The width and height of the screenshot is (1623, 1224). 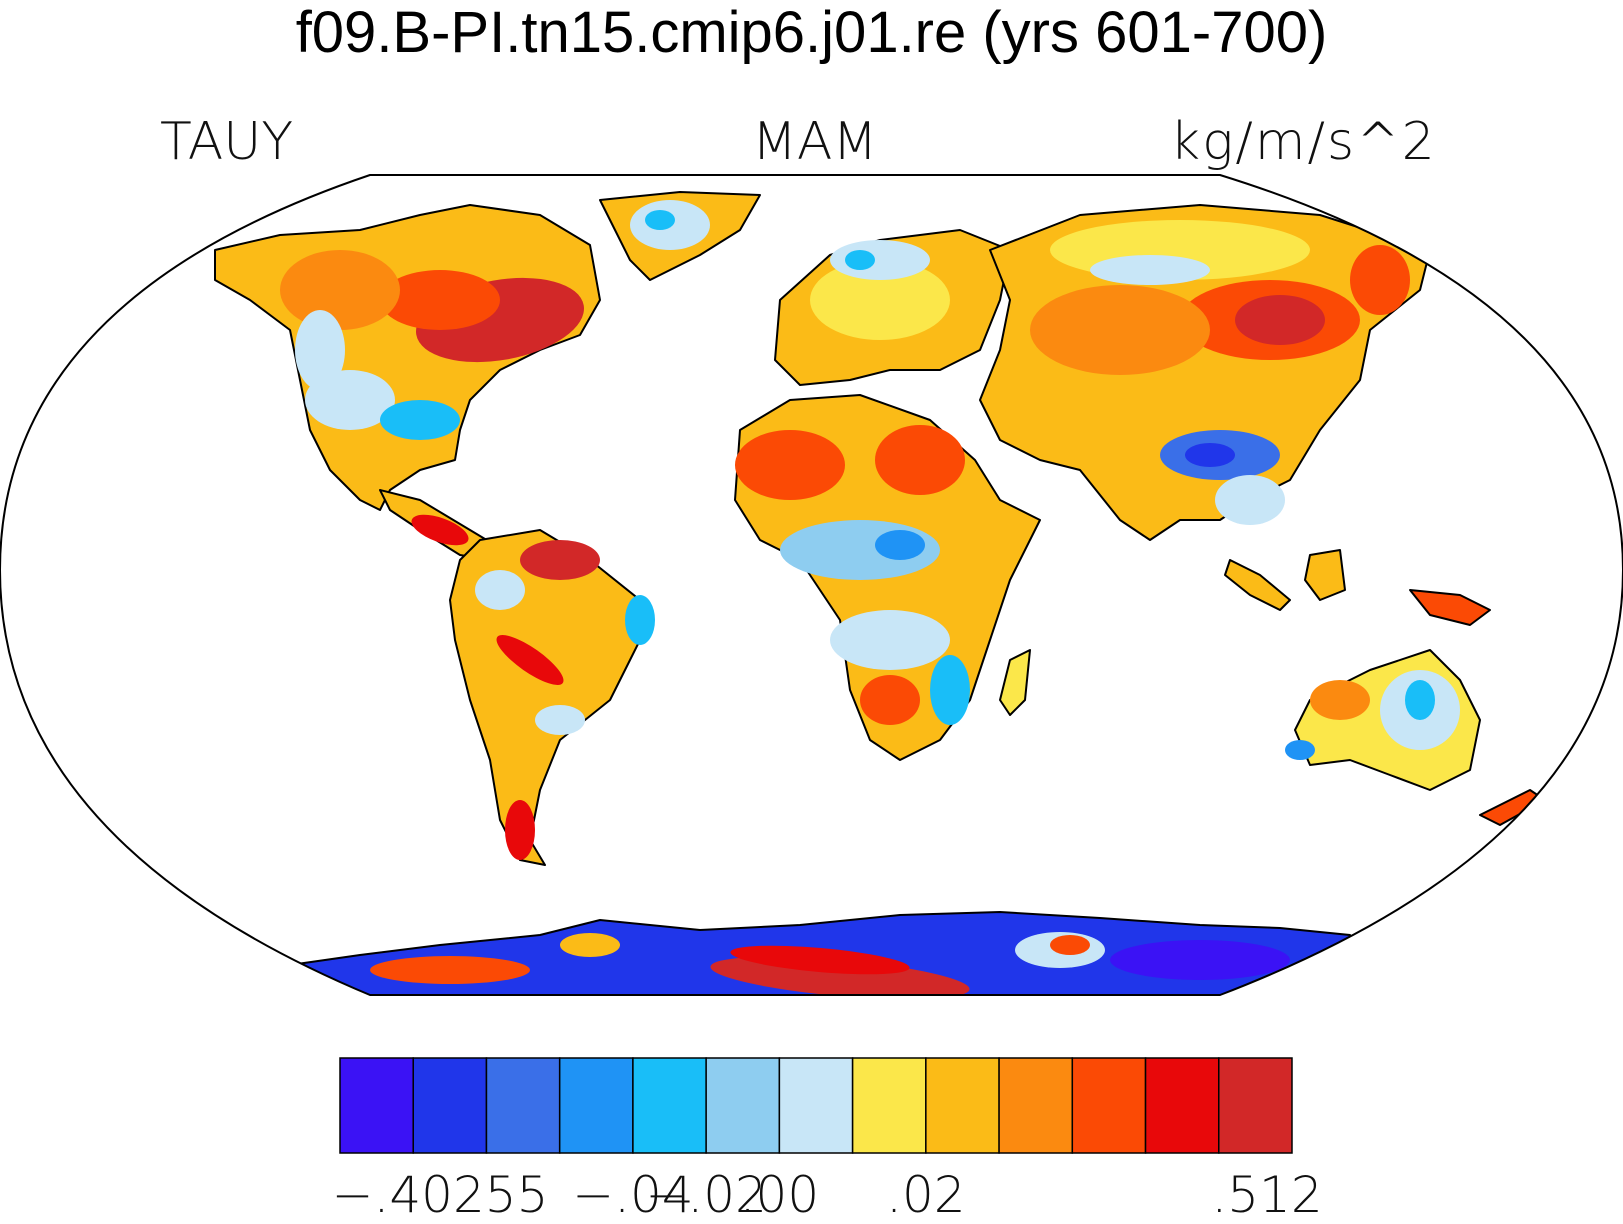 I want to click on ant-red-west, so click(x=450, y=970).